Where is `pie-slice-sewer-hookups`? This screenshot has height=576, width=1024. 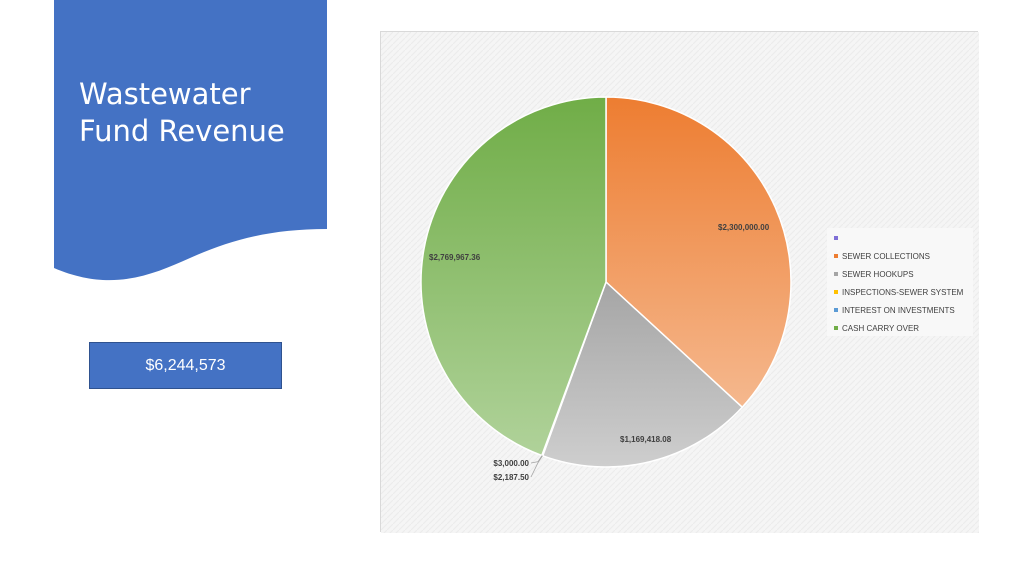 pie-slice-sewer-hookups is located at coordinates (642, 374).